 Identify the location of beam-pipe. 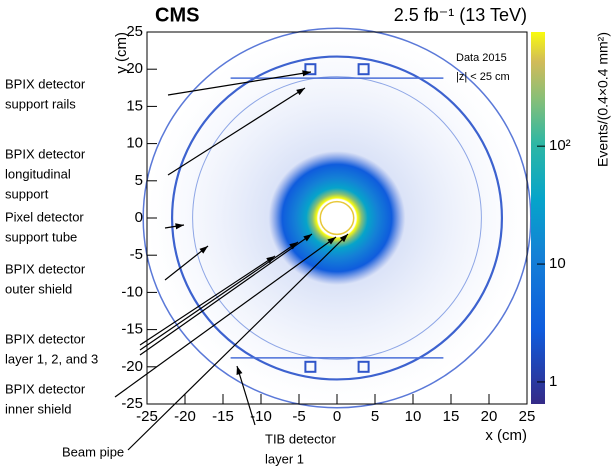
(337, 218).